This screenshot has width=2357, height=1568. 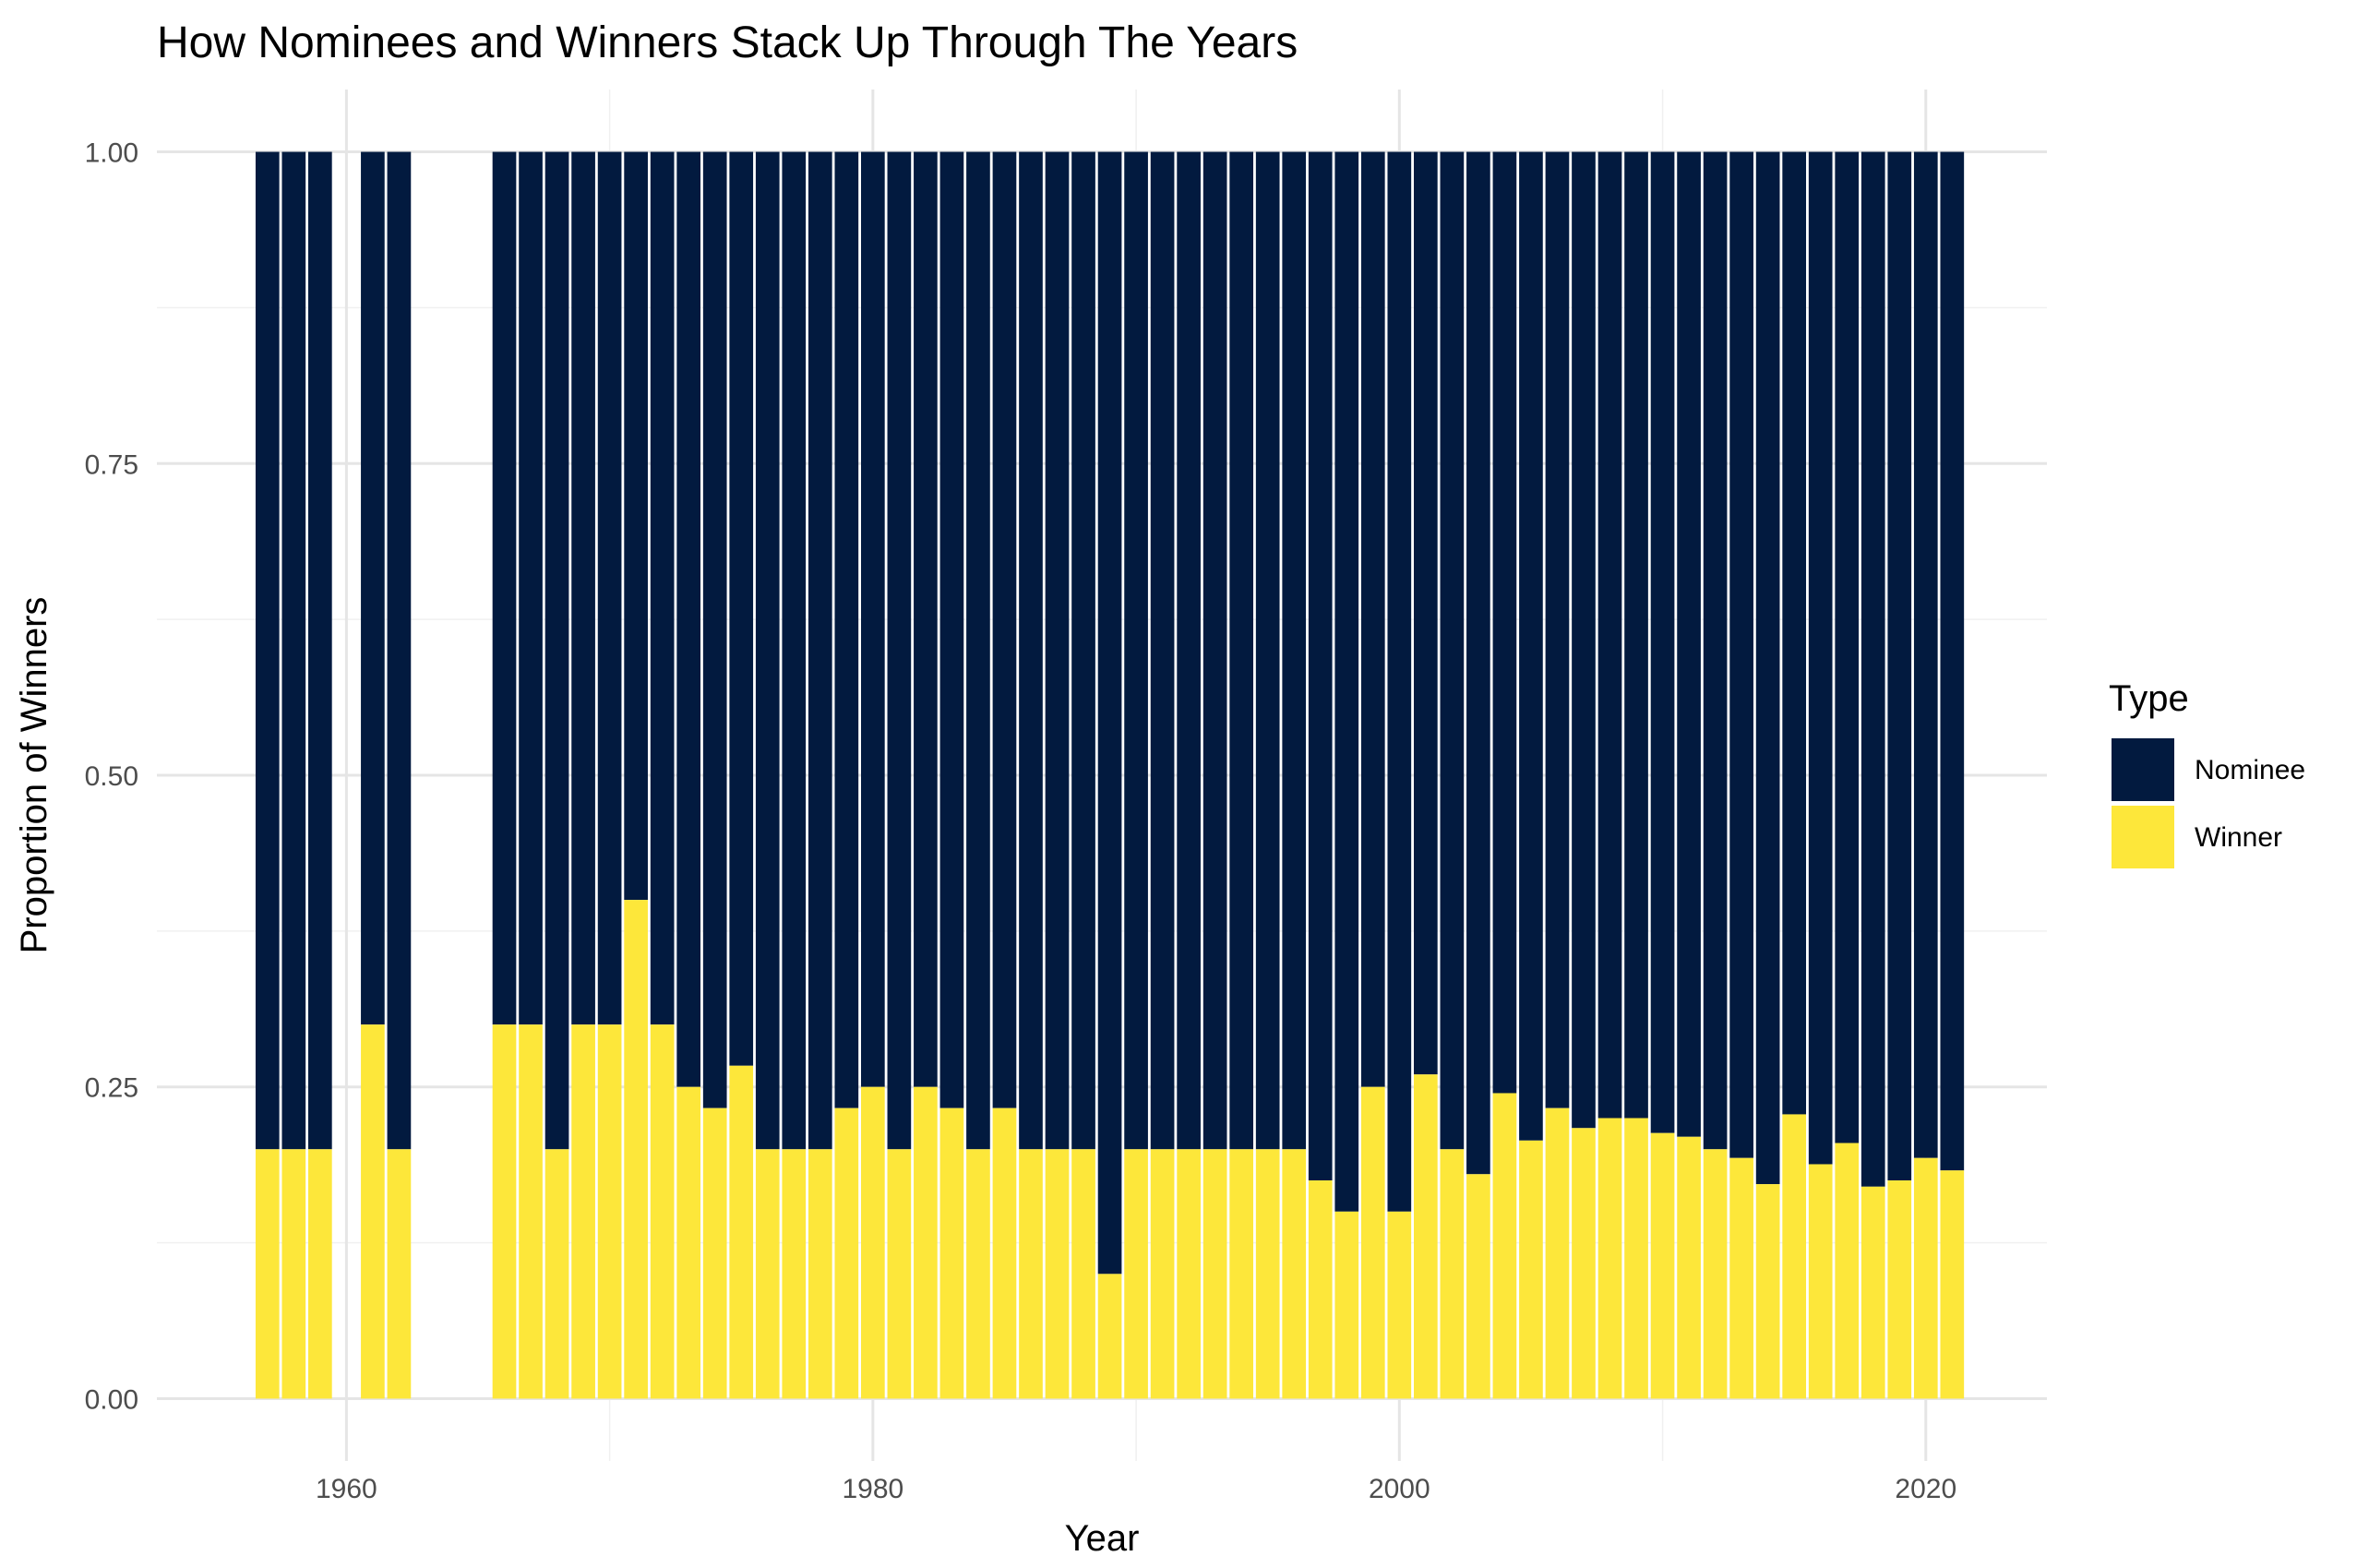 I want to click on bar-winner-2005, so click(x=1531, y=1269).